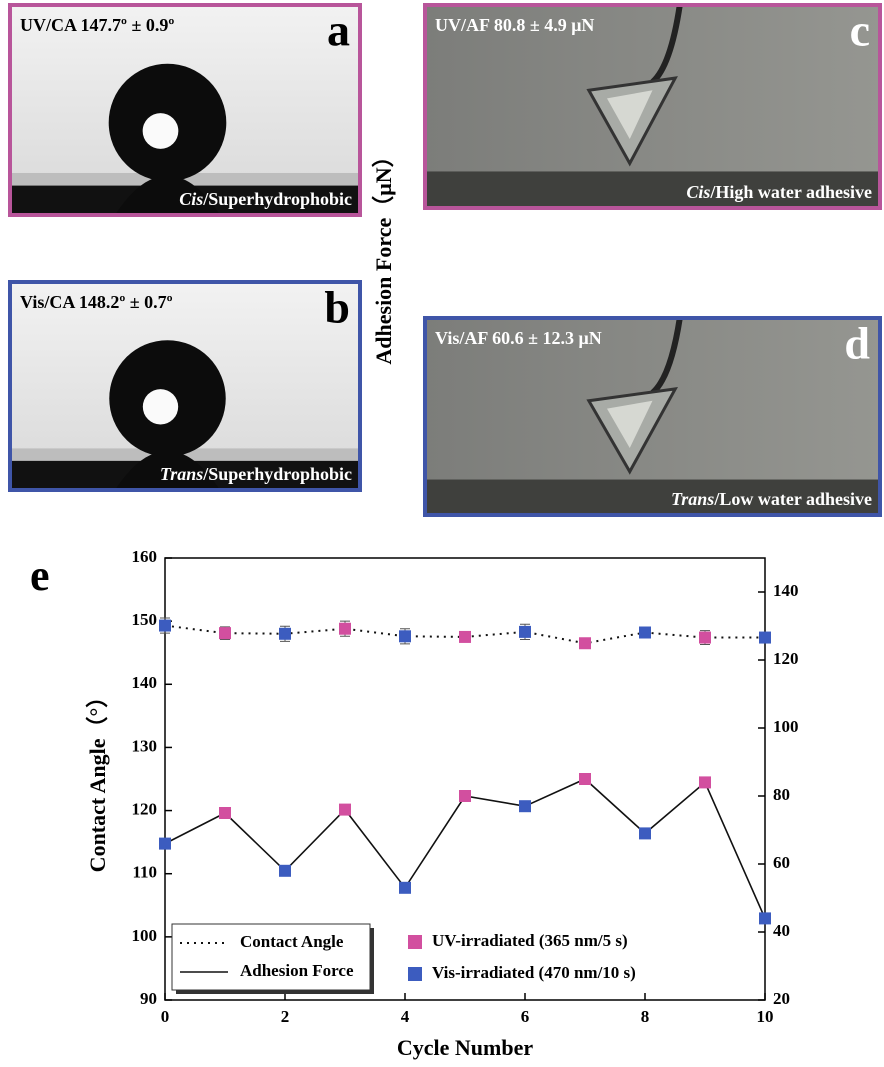 The height and width of the screenshot is (1067, 884). Describe the element at coordinates (338, 30) in the screenshot. I see `panel-letter: a` at that location.